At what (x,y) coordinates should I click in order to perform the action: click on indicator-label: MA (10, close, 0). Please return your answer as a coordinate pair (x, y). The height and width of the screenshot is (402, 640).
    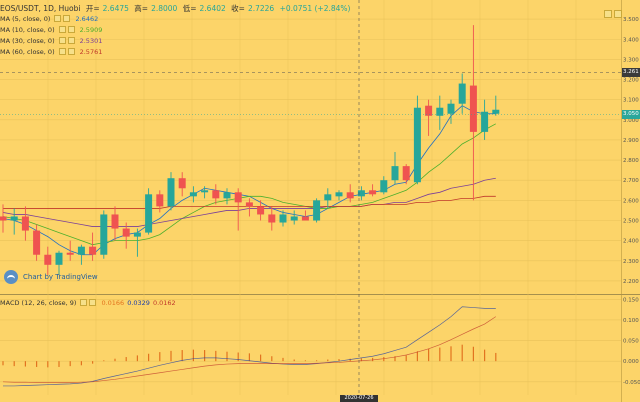
    Looking at the image, I should click on (27, 29).